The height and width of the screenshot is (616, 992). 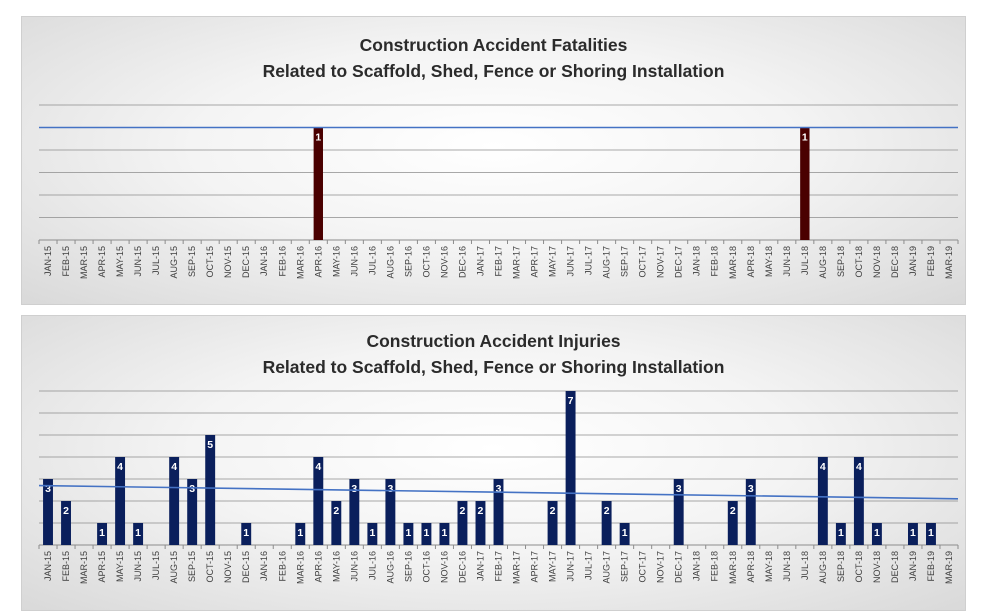 I want to click on injuries-x-tick-label: DEC-16, so click(x=462, y=567).